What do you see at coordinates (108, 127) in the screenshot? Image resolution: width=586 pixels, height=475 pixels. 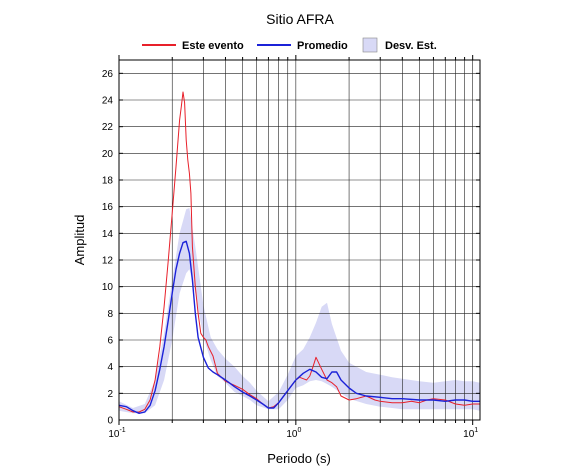 I see `y-tick-label: 22` at bounding box center [108, 127].